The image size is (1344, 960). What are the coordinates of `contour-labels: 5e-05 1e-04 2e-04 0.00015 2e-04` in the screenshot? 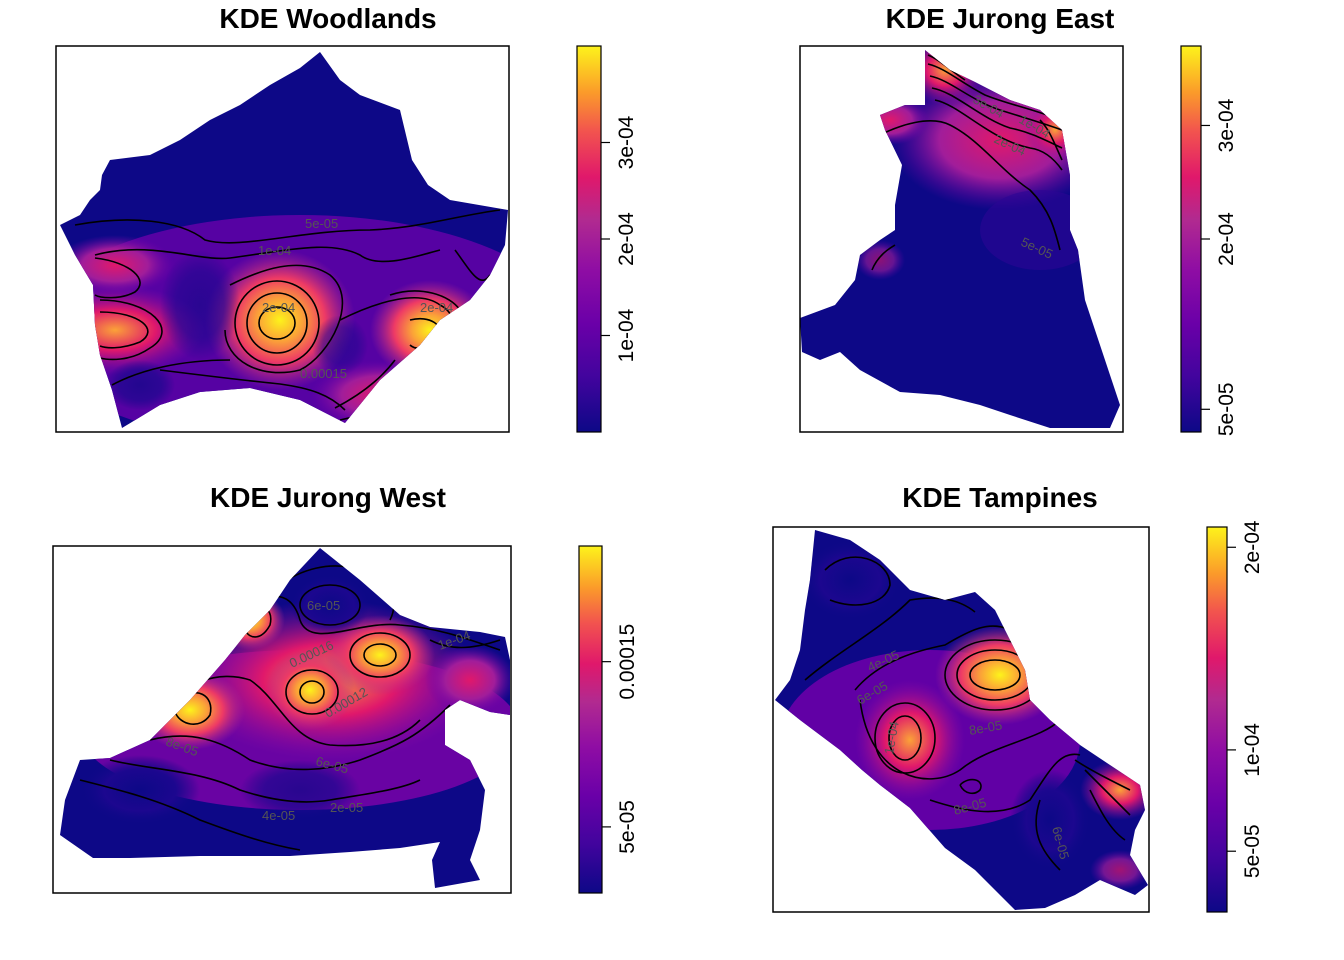 It's located at (355, 298).